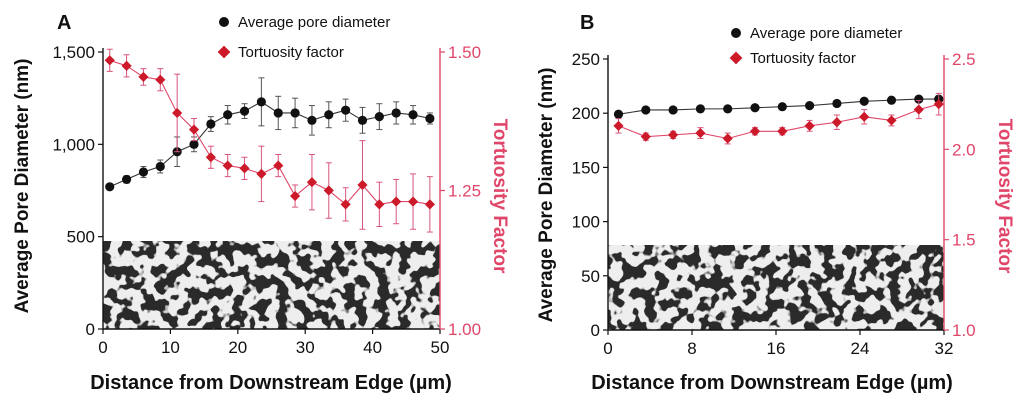 This screenshot has width=1024, height=404. What do you see at coordinates (464, 52) in the screenshot?
I see `y2-tick-label: 1.50` at bounding box center [464, 52].